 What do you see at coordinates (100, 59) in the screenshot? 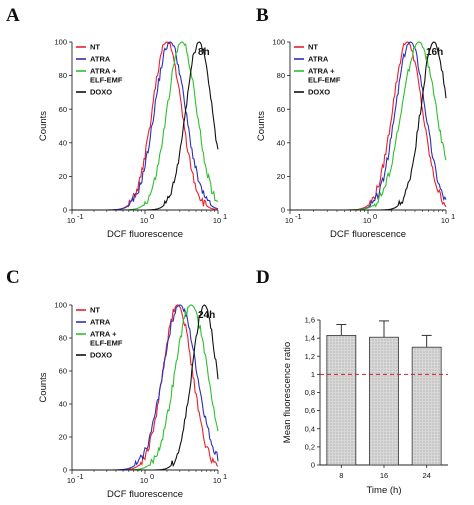
I see `panel-a-legend-label: ATRA` at bounding box center [100, 59].